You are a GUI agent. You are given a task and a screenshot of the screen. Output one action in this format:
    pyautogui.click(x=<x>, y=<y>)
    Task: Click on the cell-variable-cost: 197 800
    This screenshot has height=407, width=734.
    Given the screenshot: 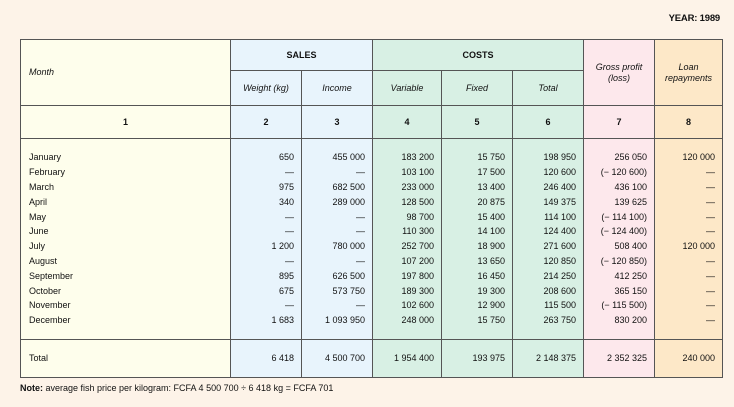 What is the action you would take?
    pyautogui.click(x=407, y=276)
    